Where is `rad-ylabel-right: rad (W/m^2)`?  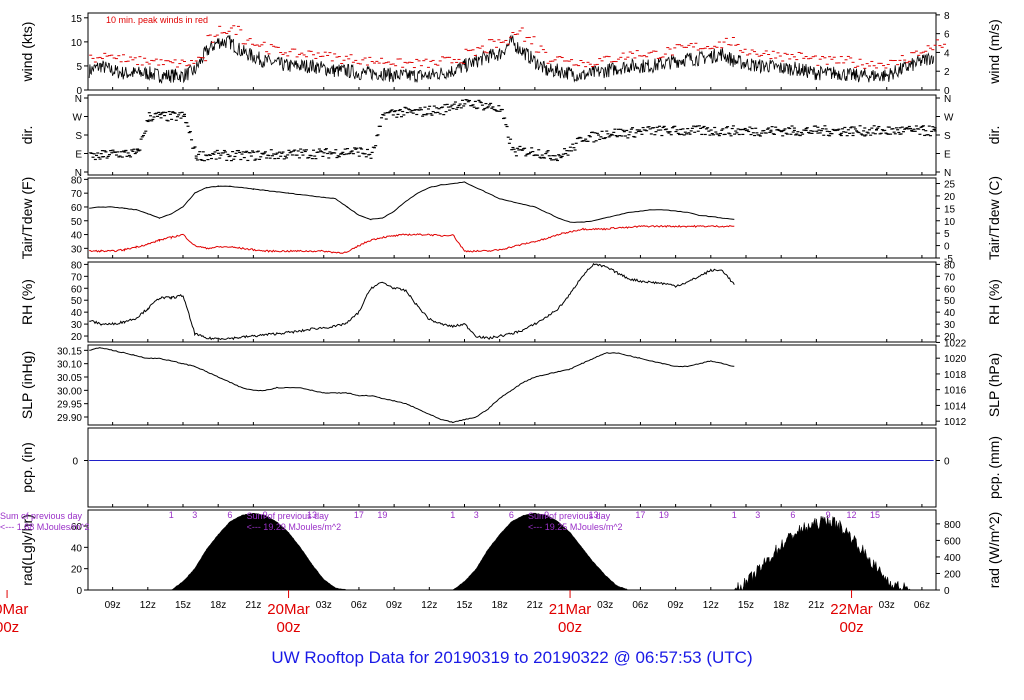 rad-ylabel-right: rad (W/m^2) is located at coordinates (994, 550).